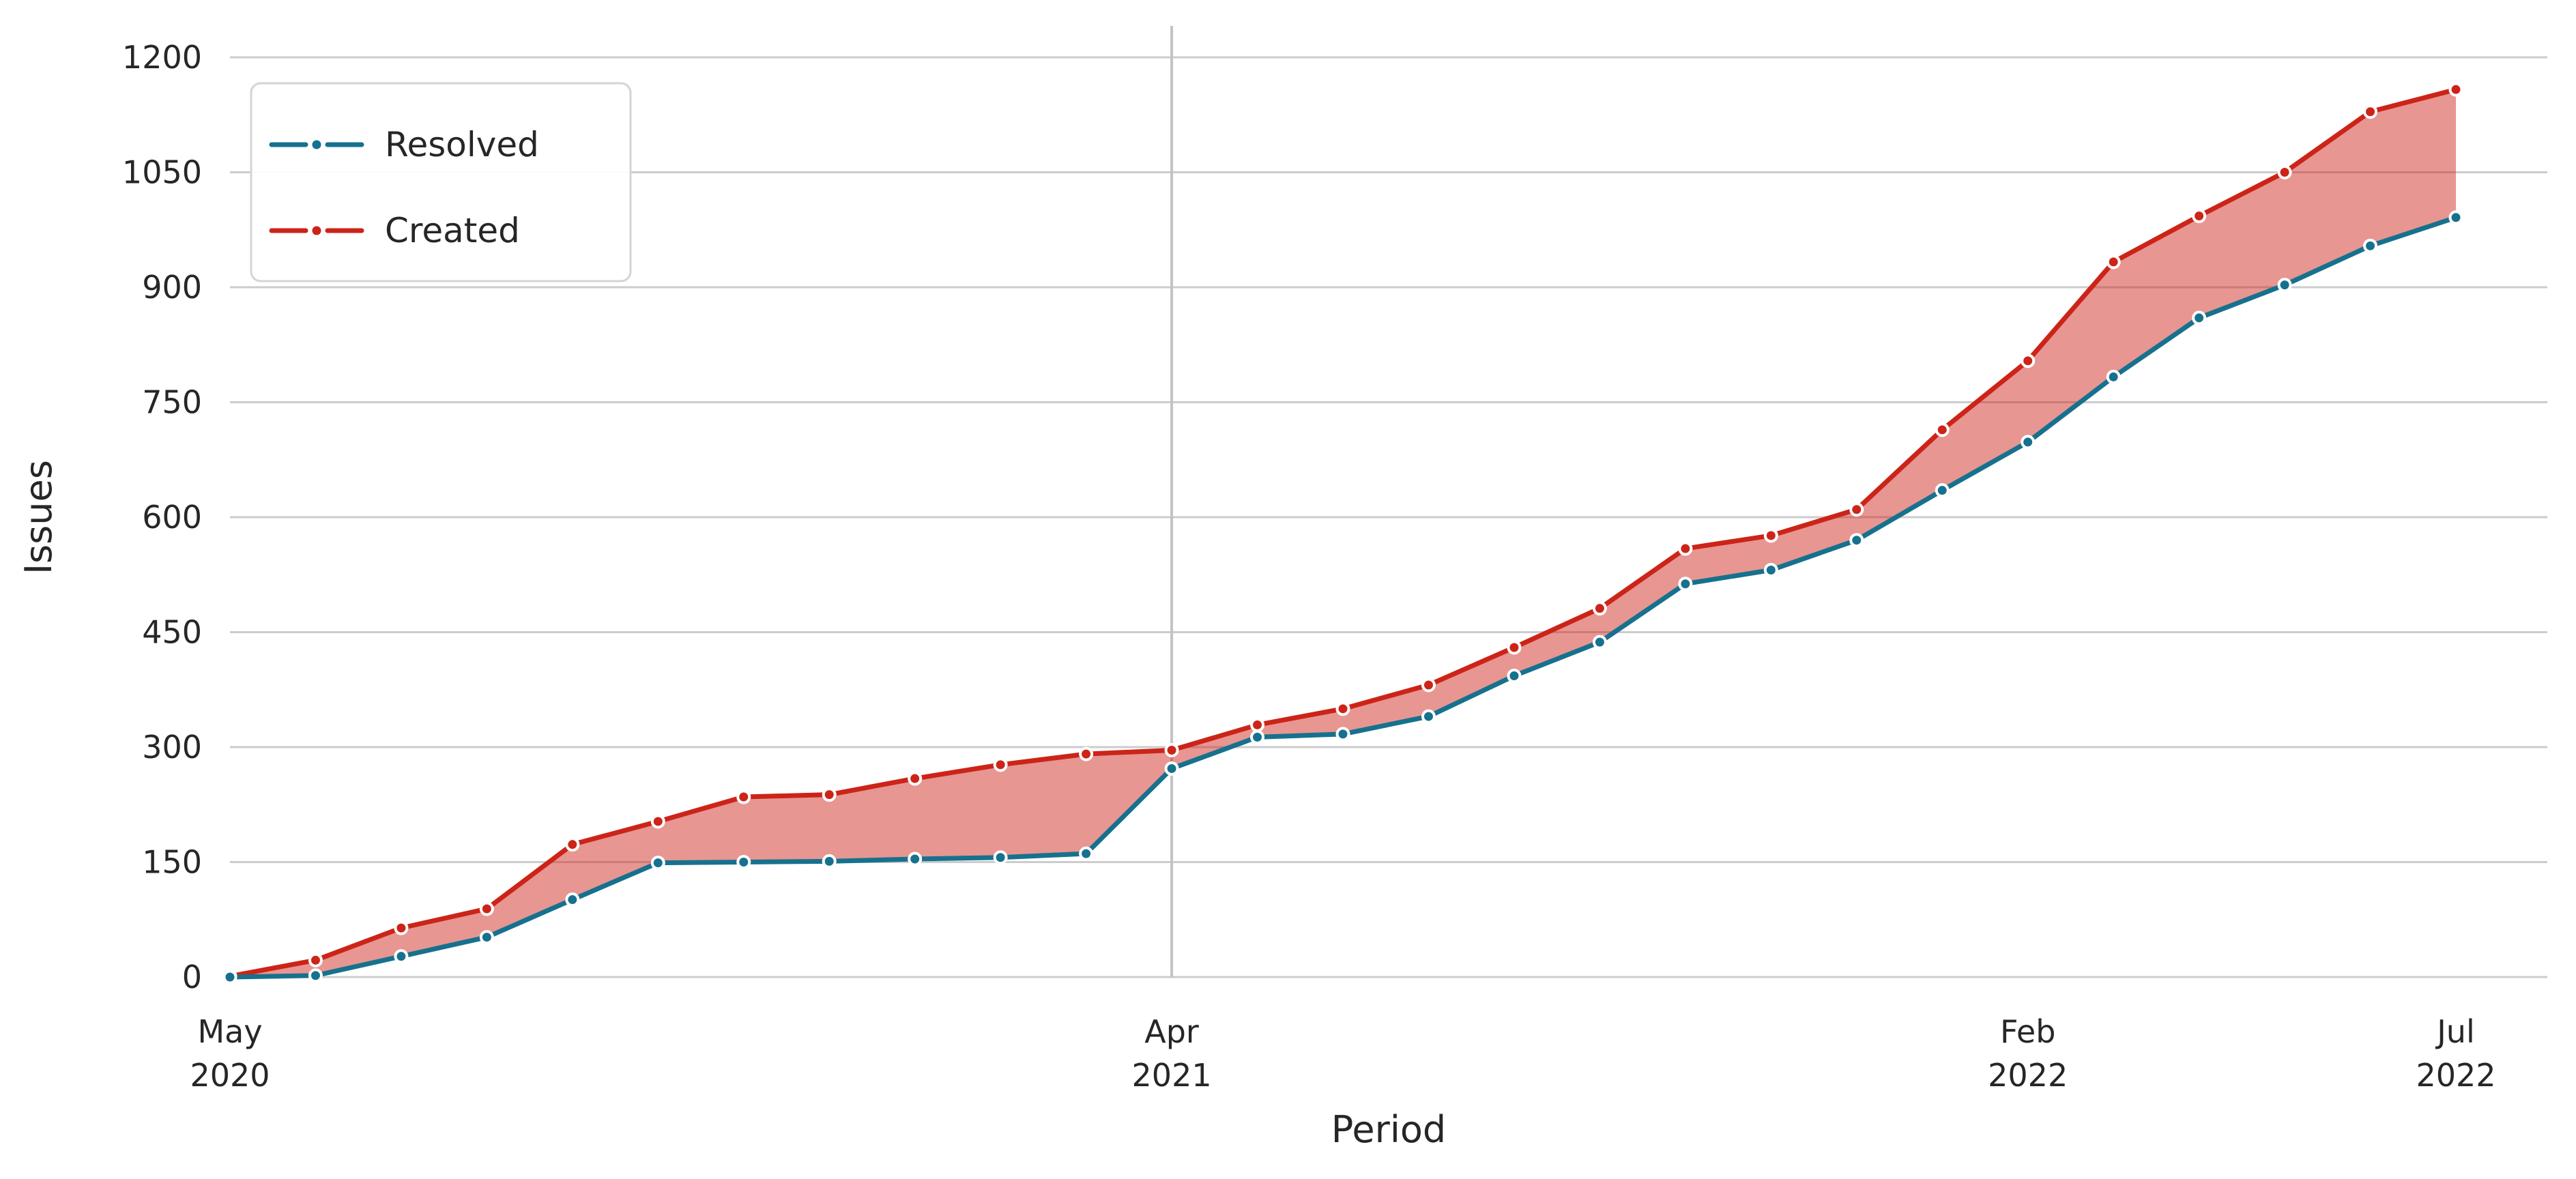  I want to click on x-tick-label-month: May, so click(229, 1031).